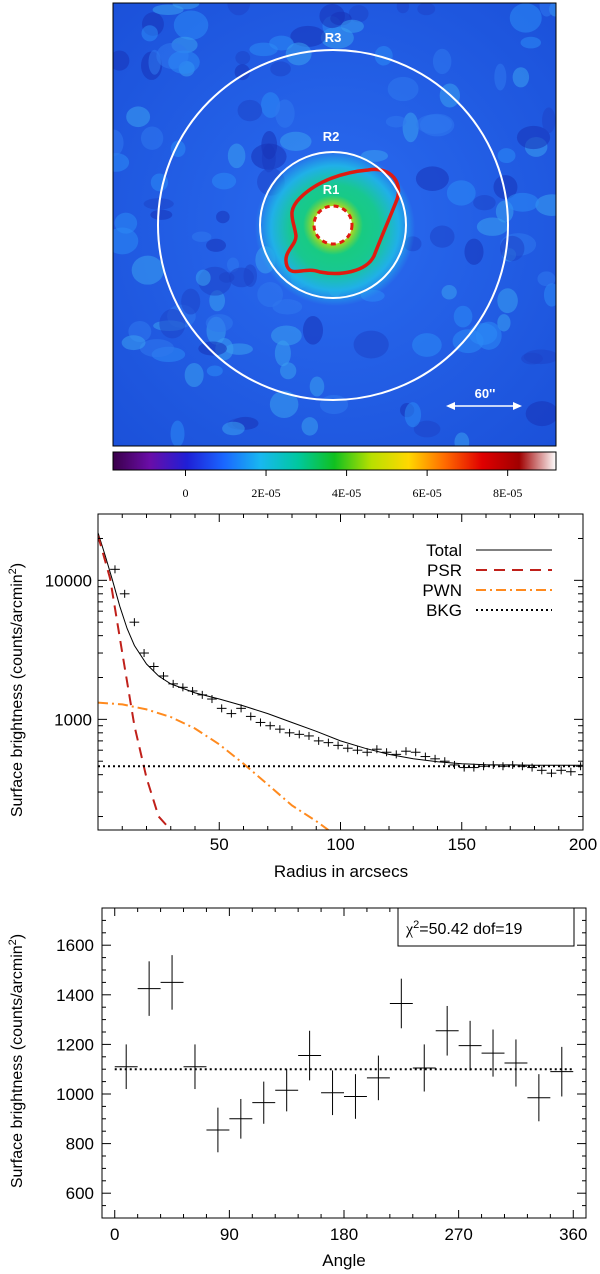 The image size is (600, 1274). Describe the element at coordinates (462, 844) in the screenshot. I see `profile-x-tick-label: 150` at that location.